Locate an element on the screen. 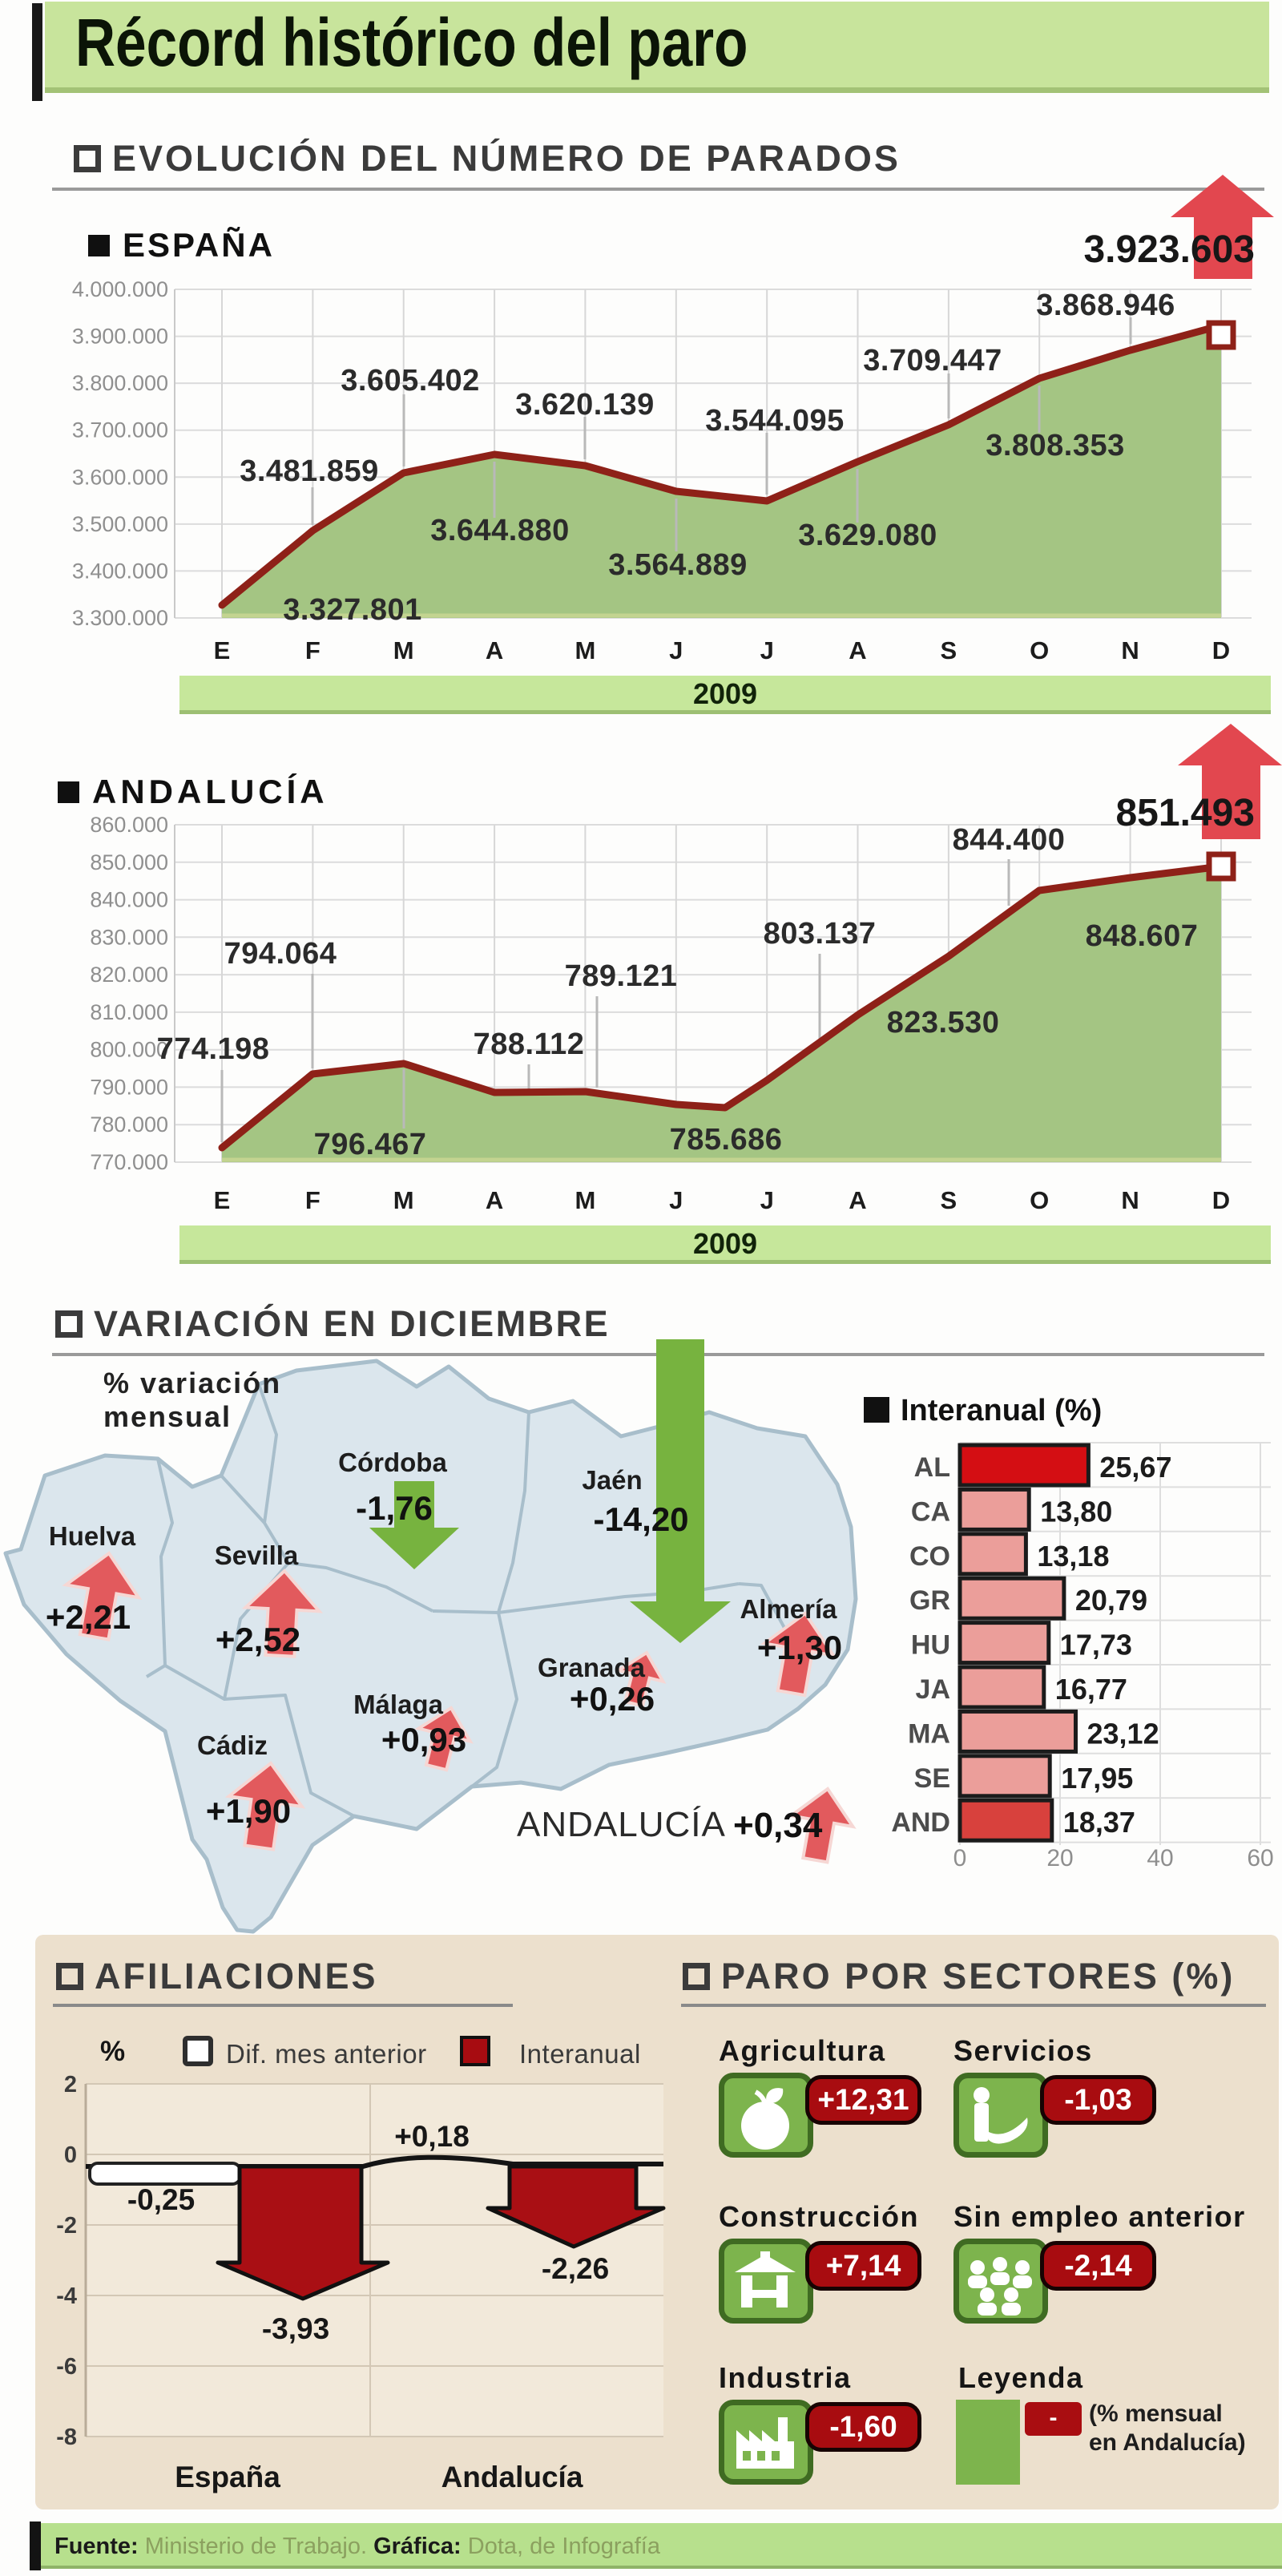 The height and width of the screenshot is (2576, 1282). svg-text: 3.868.946 is located at coordinates (1105, 306).